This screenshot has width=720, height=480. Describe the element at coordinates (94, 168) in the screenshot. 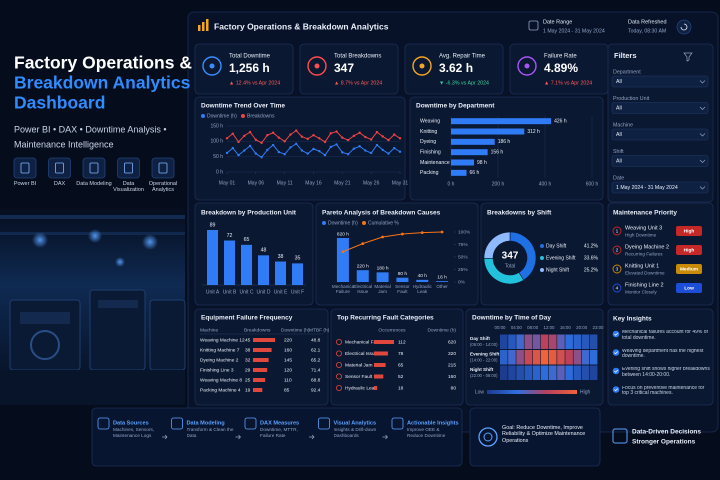

I see `tool-icon` at that location.